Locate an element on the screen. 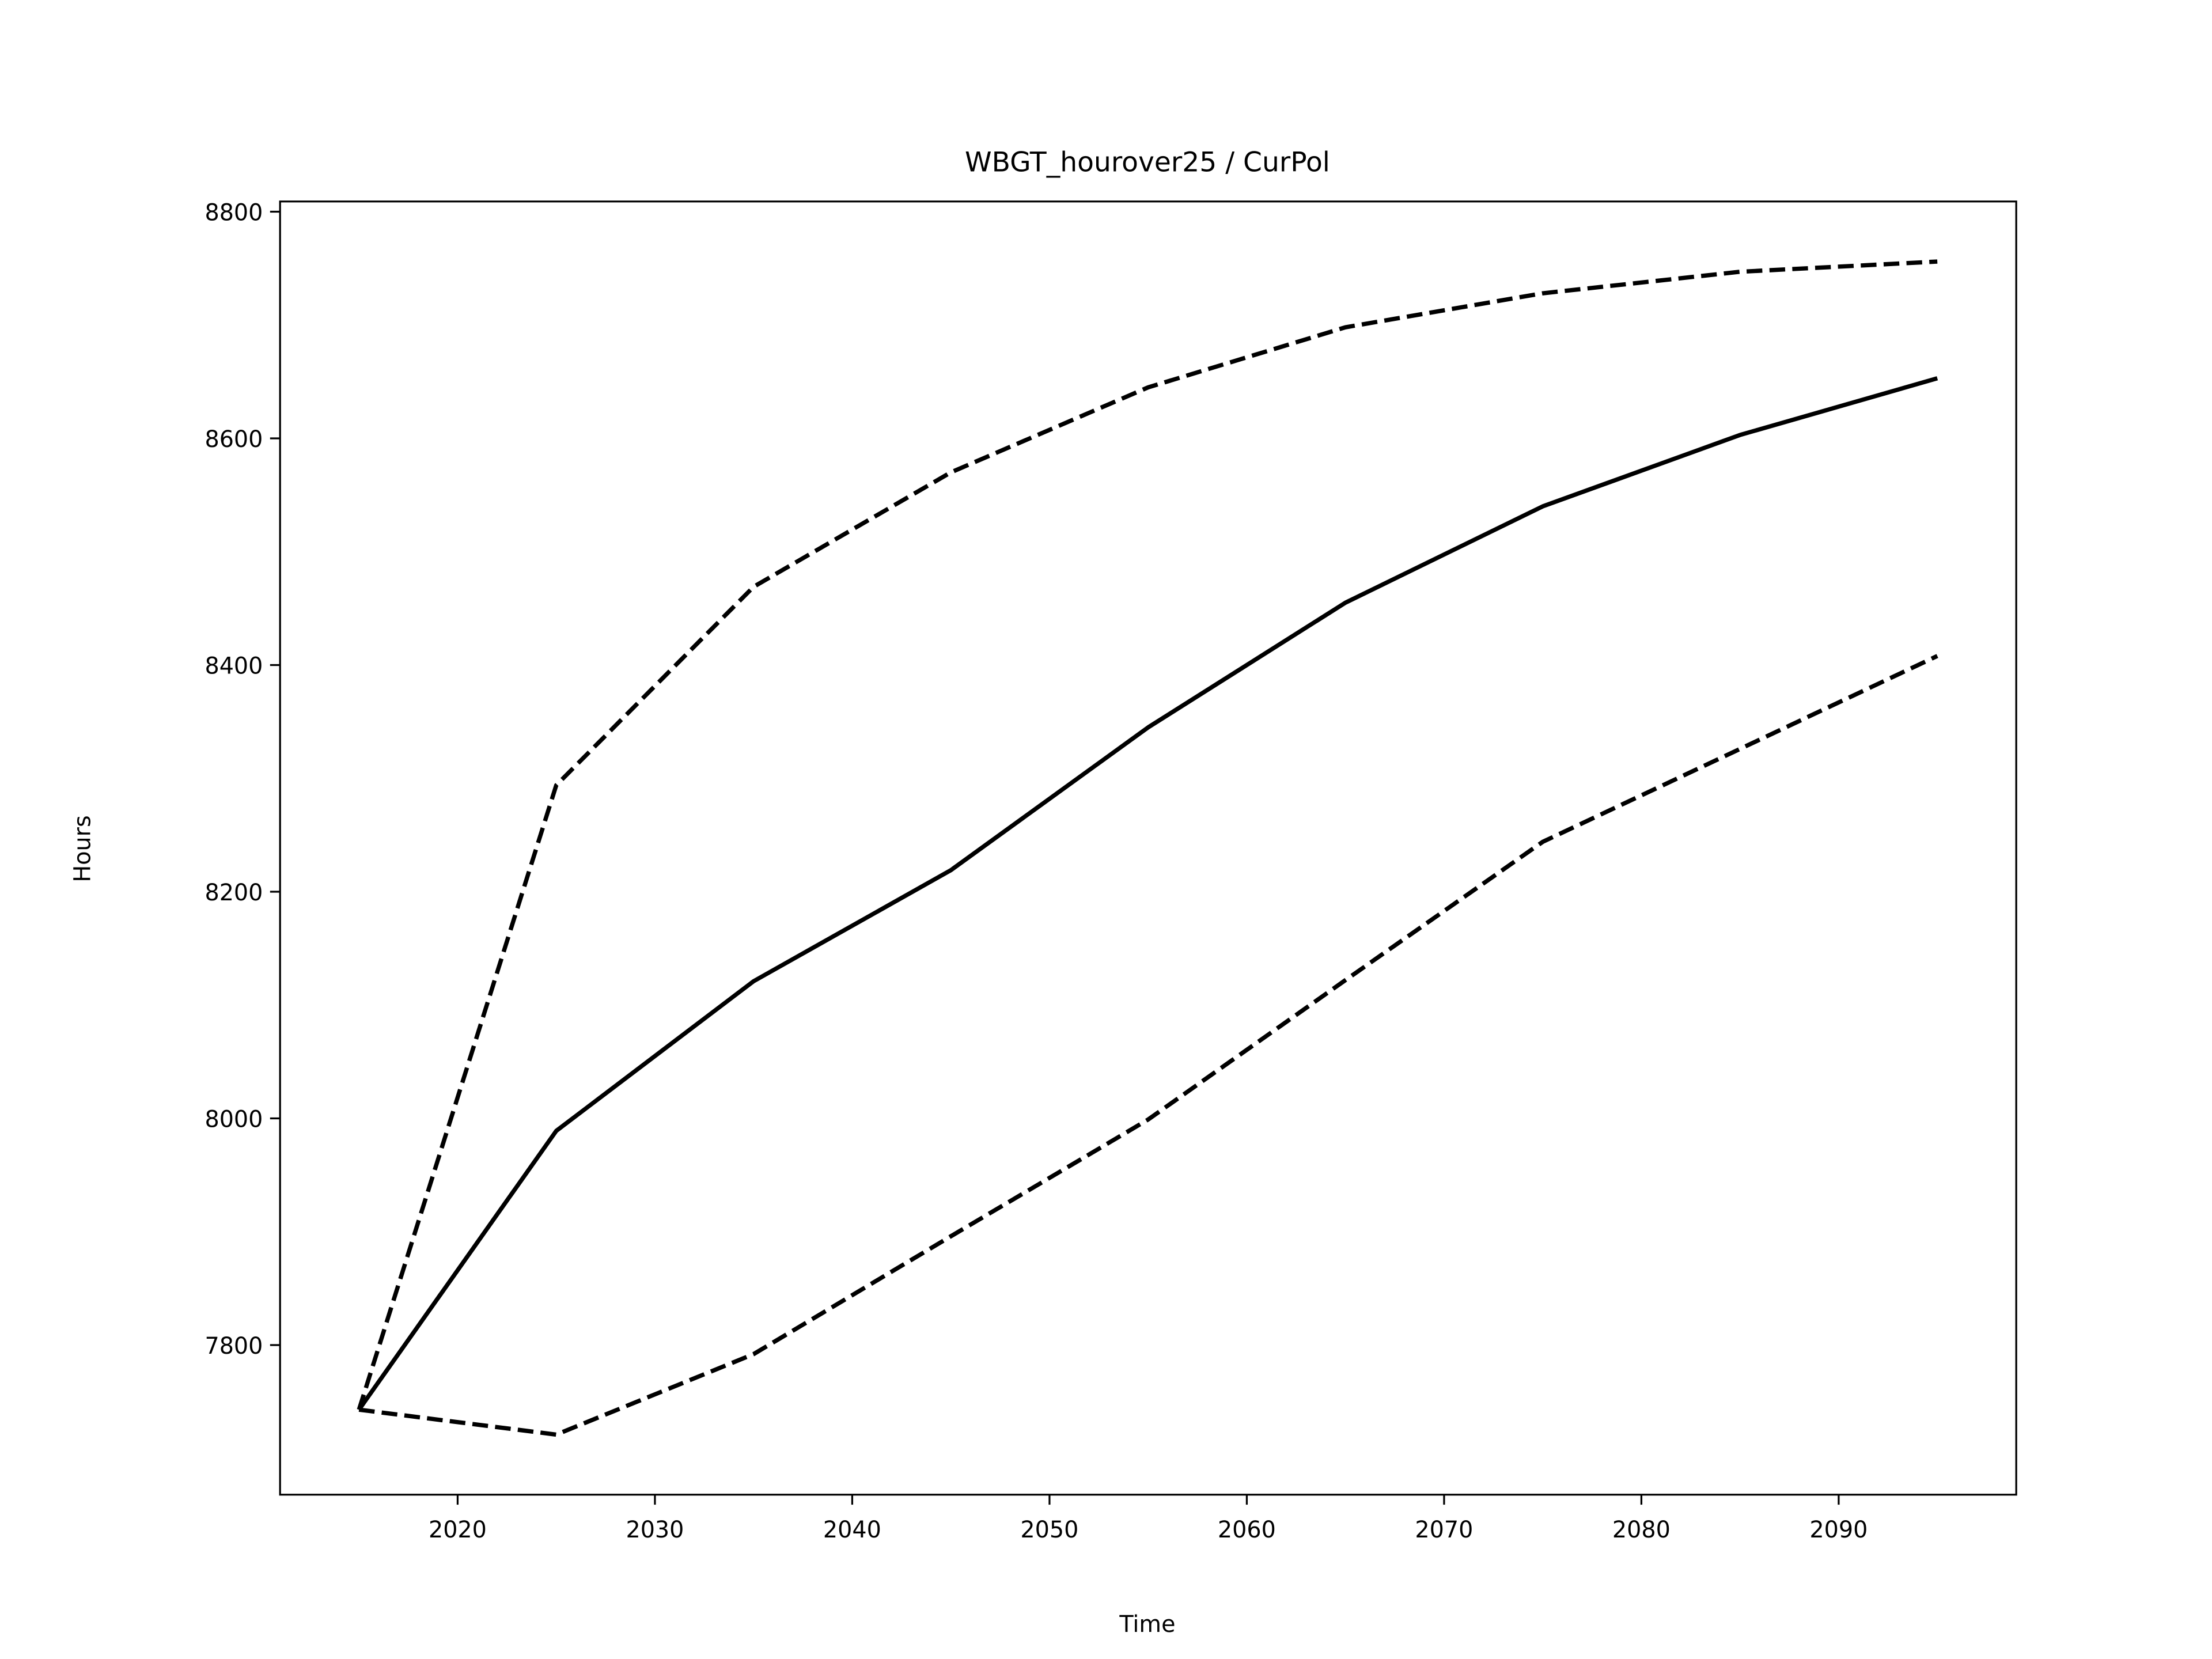  y-tick-label: 8600 is located at coordinates (233, 439).